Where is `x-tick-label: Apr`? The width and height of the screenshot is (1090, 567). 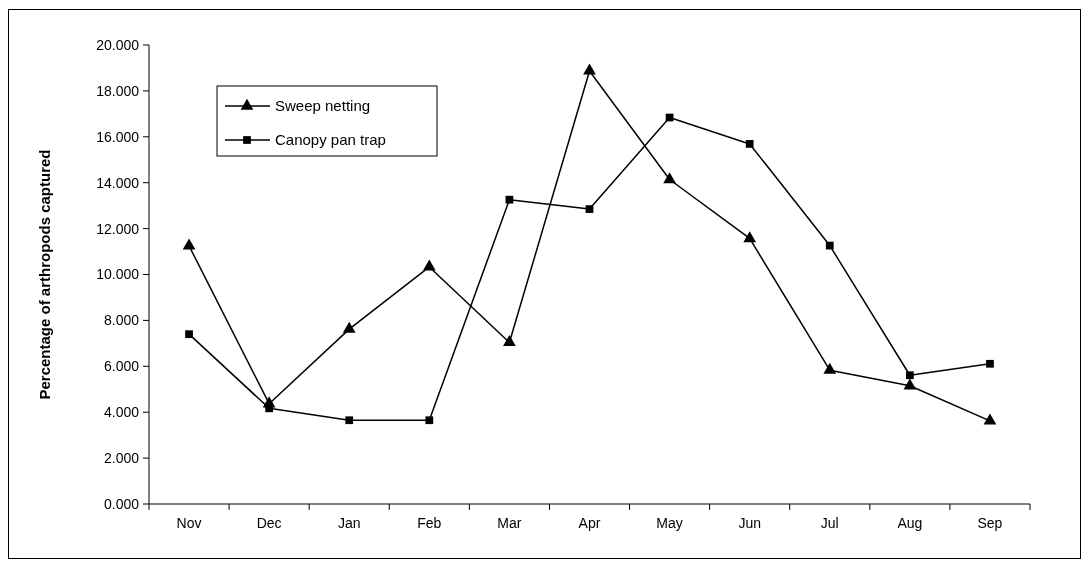
x-tick-label: Apr is located at coordinates (589, 523).